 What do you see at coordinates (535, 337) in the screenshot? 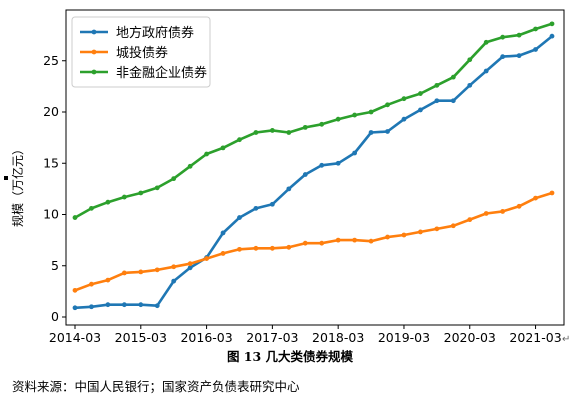
I see `x-tick-label: 2021-03` at bounding box center [535, 337].